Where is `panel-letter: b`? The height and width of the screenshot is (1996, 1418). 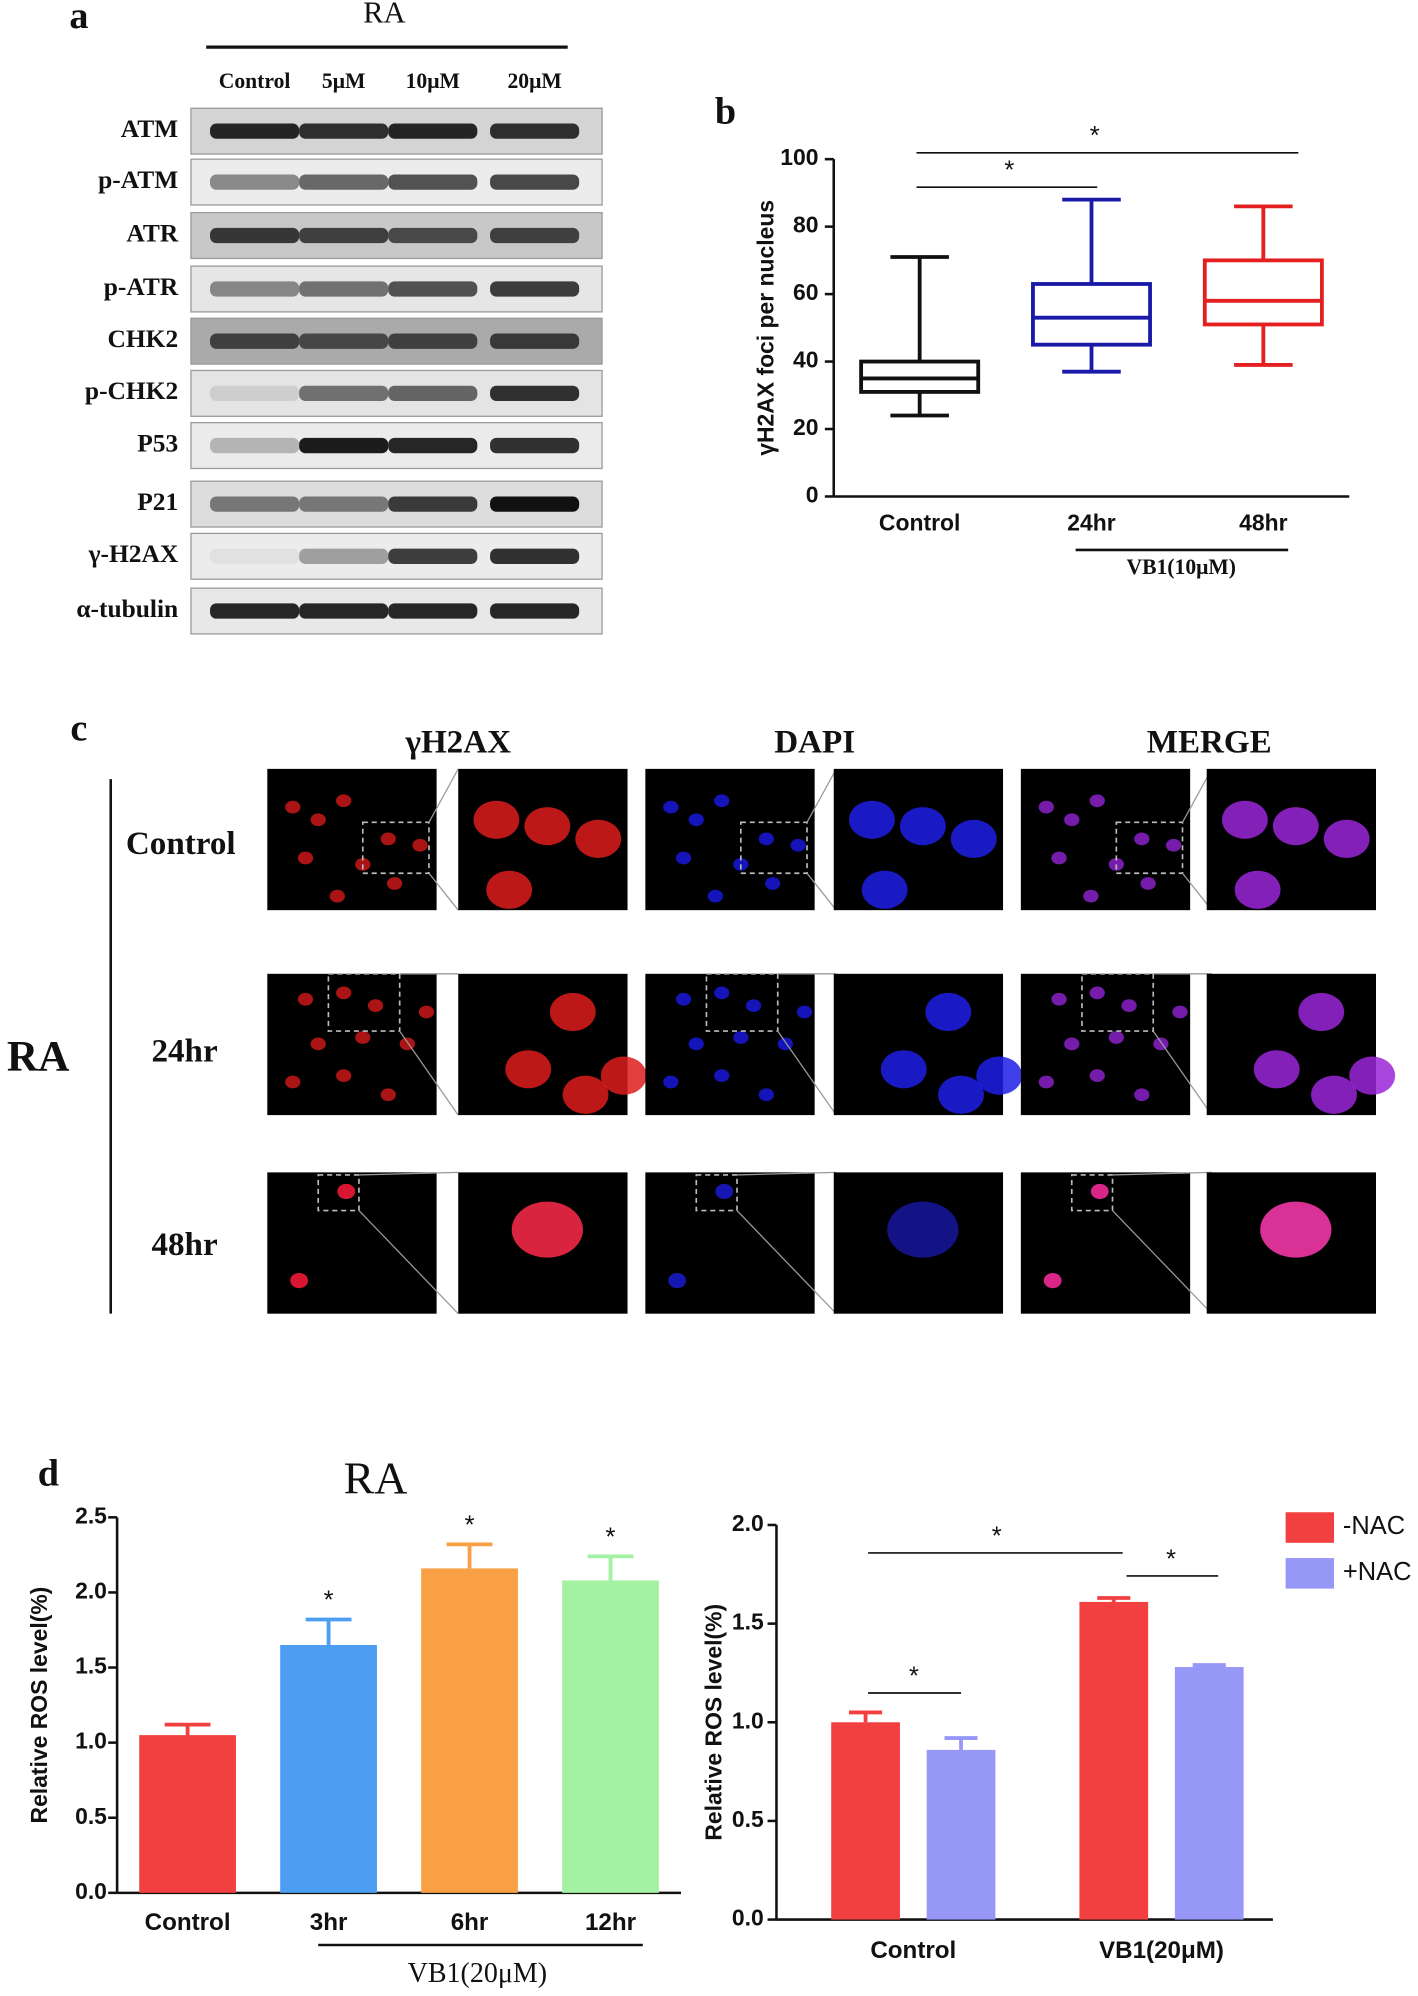 panel-letter: b is located at coordinates (725, 111).